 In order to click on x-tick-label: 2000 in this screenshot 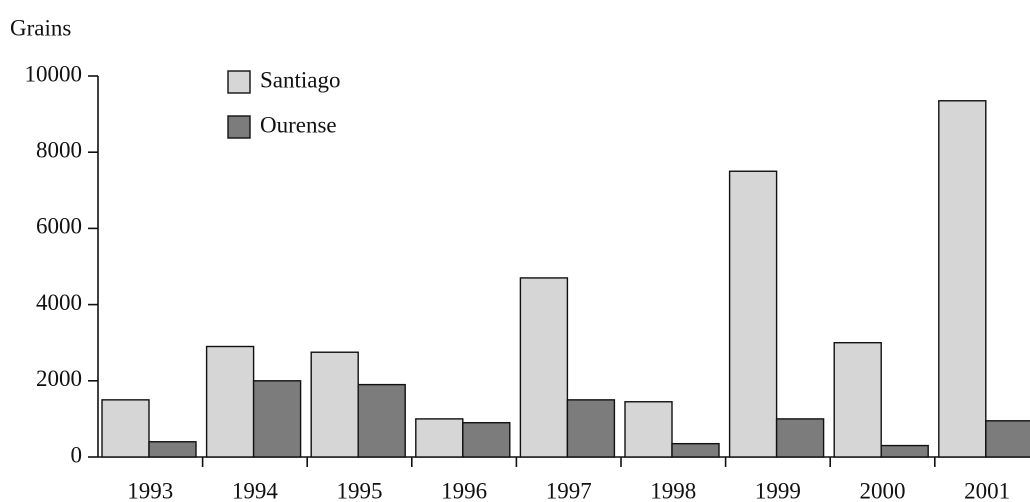, I will do `click(883, 490)`.